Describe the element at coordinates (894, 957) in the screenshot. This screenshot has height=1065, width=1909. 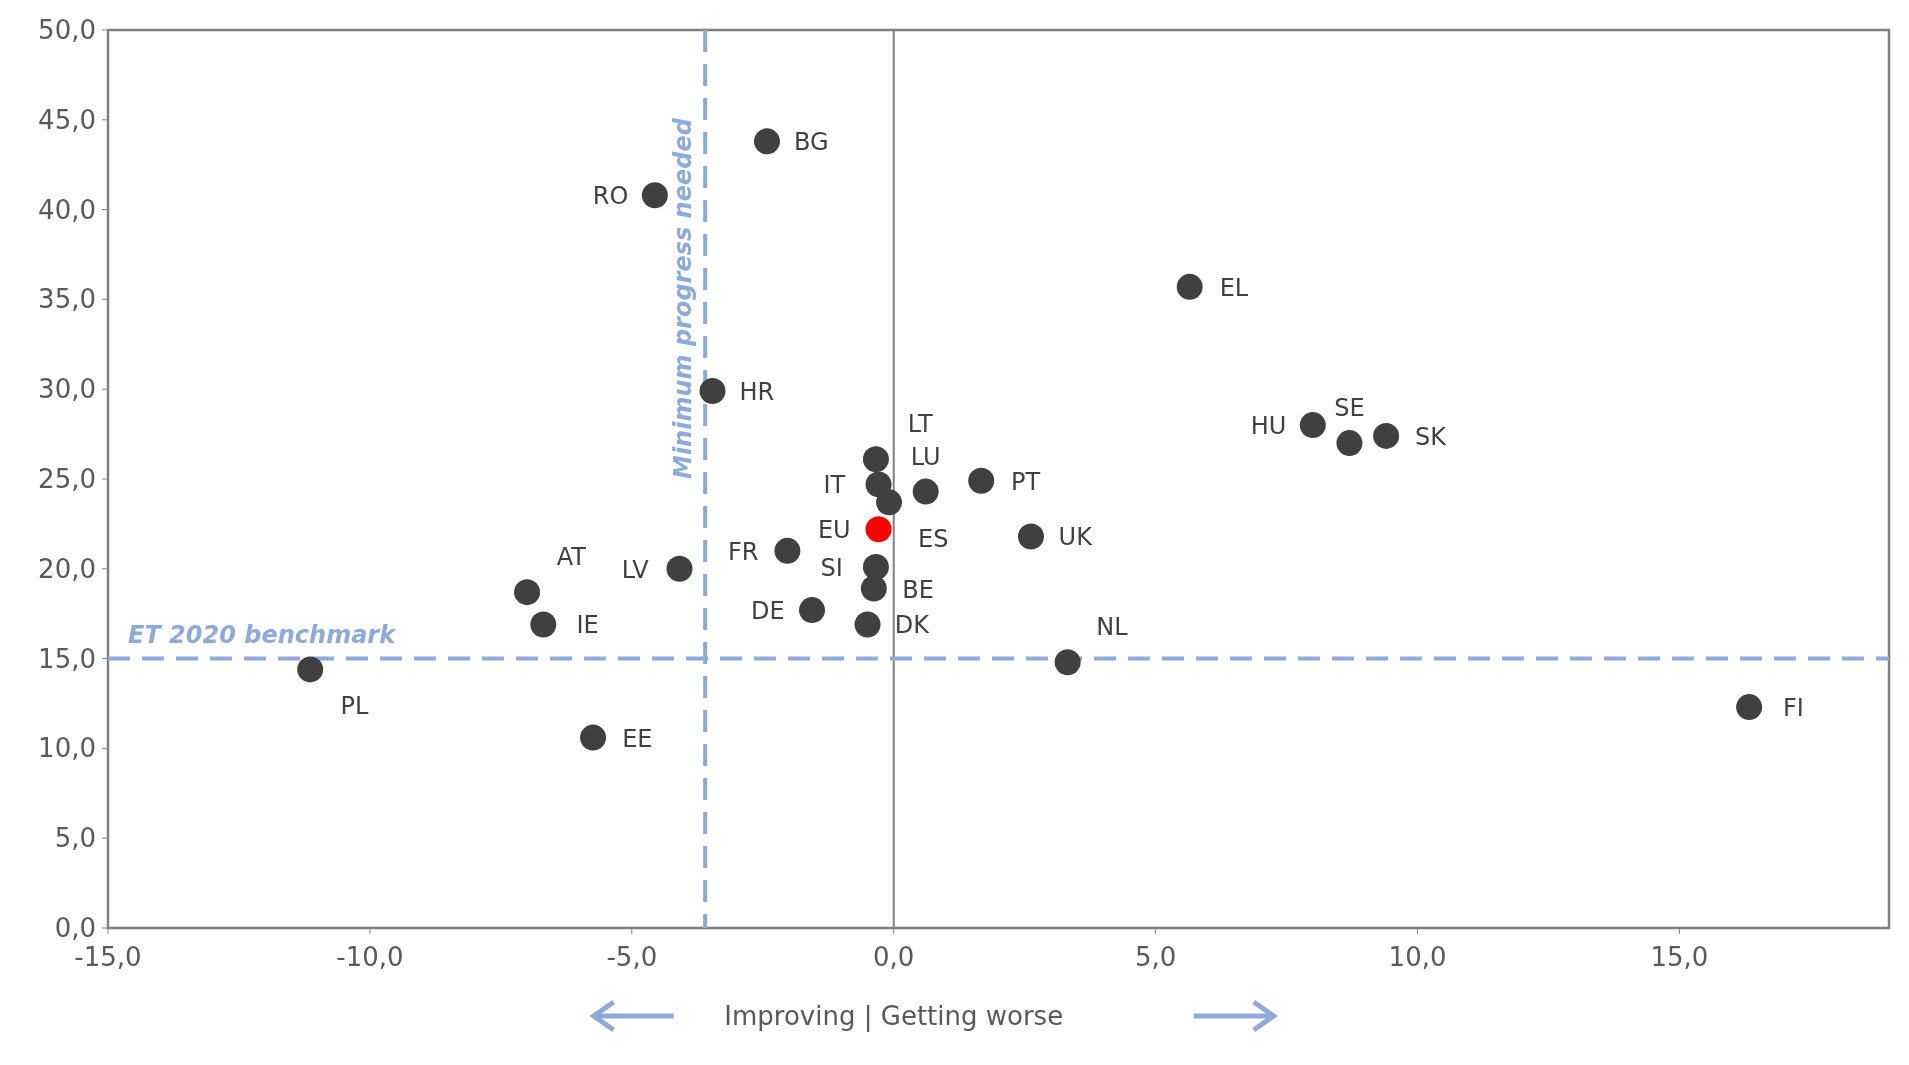
I see `x-tick-label: 0,0` at that location.